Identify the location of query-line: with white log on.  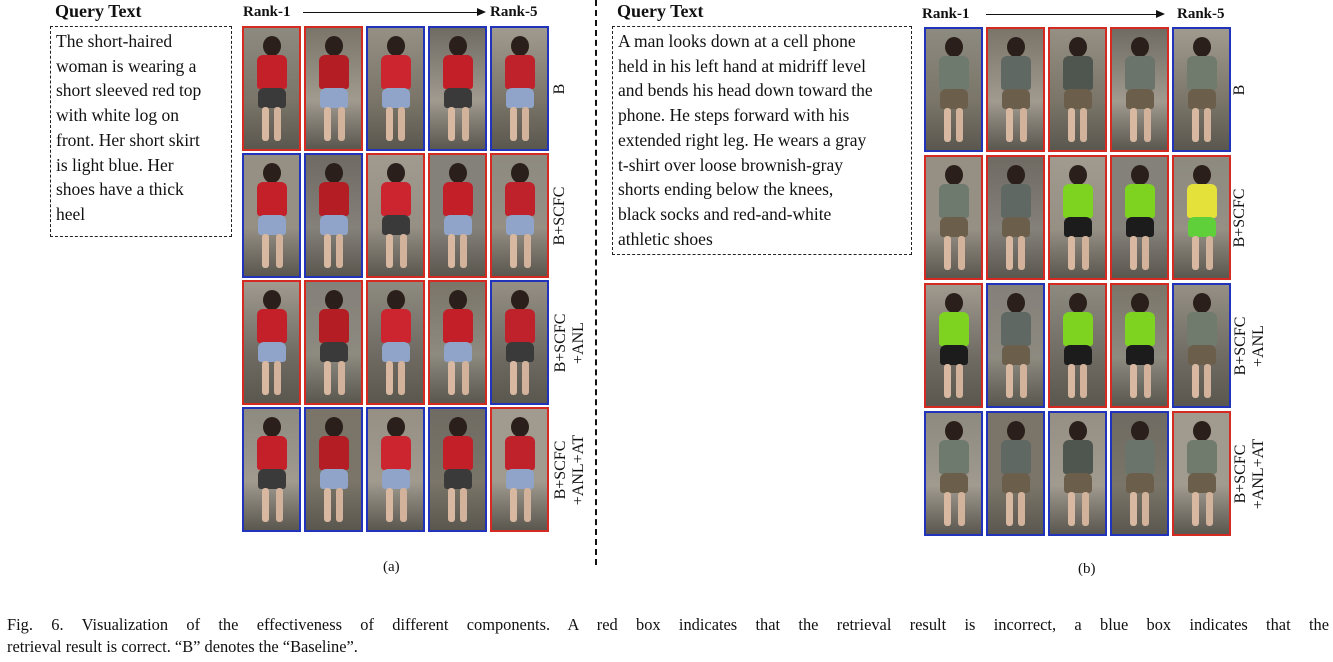
(117, 115).